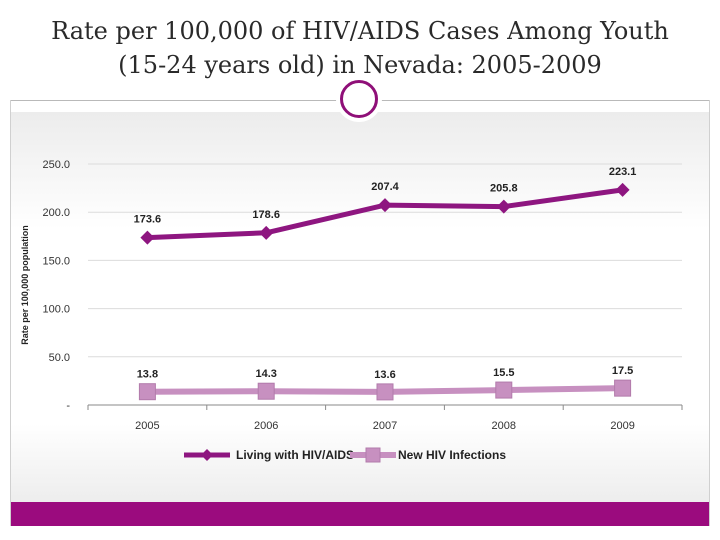 Image resolution: width=720 pixels, height=540 pixels. I want to click on footer-bar, so click(360, 514).